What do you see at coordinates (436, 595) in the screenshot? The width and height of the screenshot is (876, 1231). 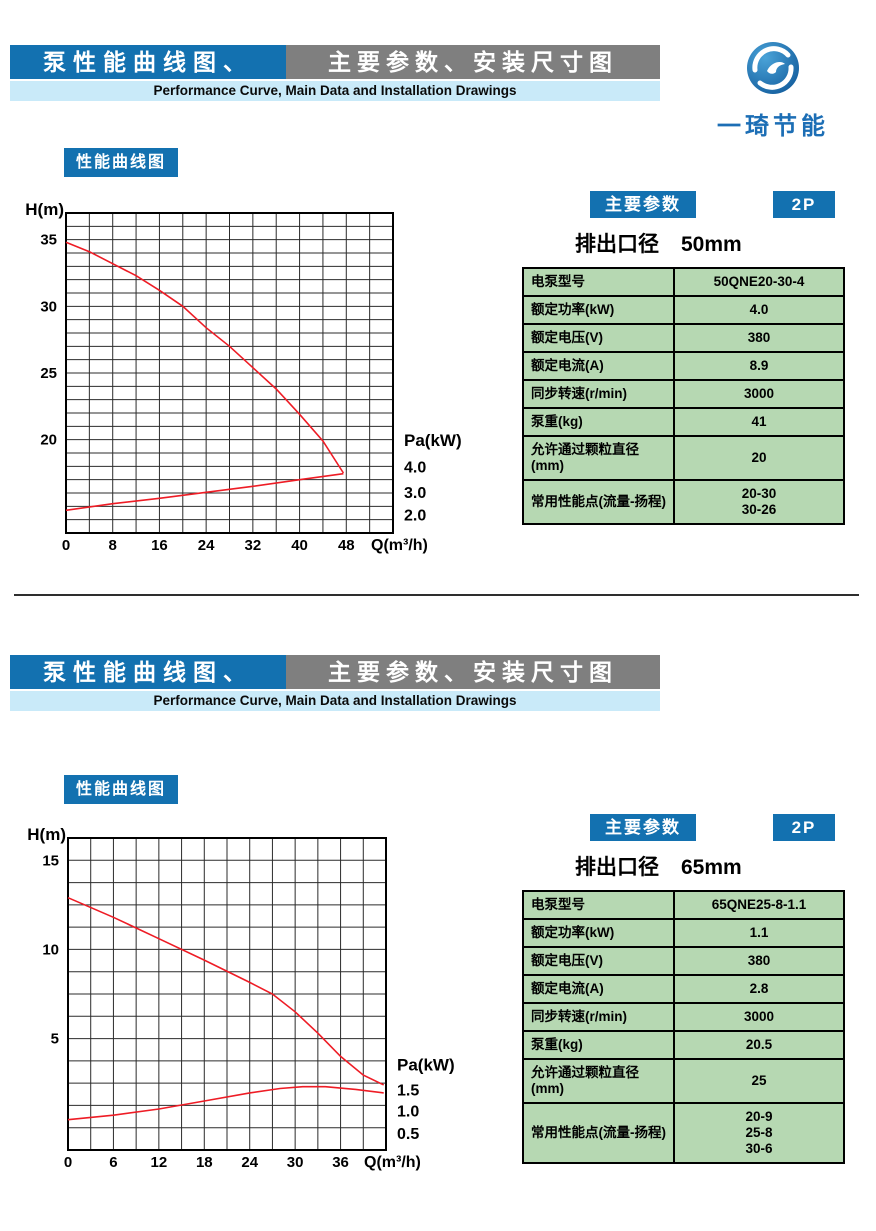 I see `section-divider` at bounding box center [436, 595].